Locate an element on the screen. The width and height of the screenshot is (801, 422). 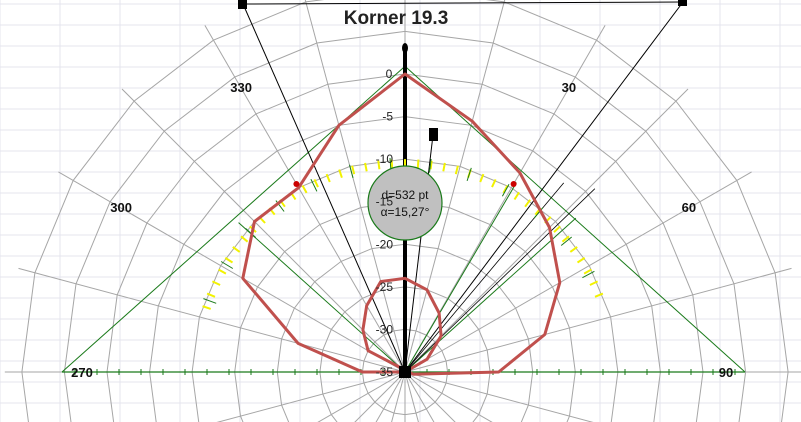
angle-label: 300 is located at coordinates (121, 207).